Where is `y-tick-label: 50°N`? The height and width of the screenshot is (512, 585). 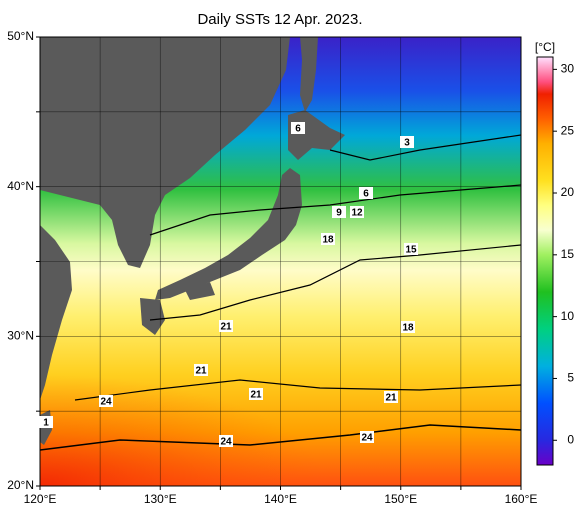 y-tick-label: 50°N is located at coordinates (20, 36).